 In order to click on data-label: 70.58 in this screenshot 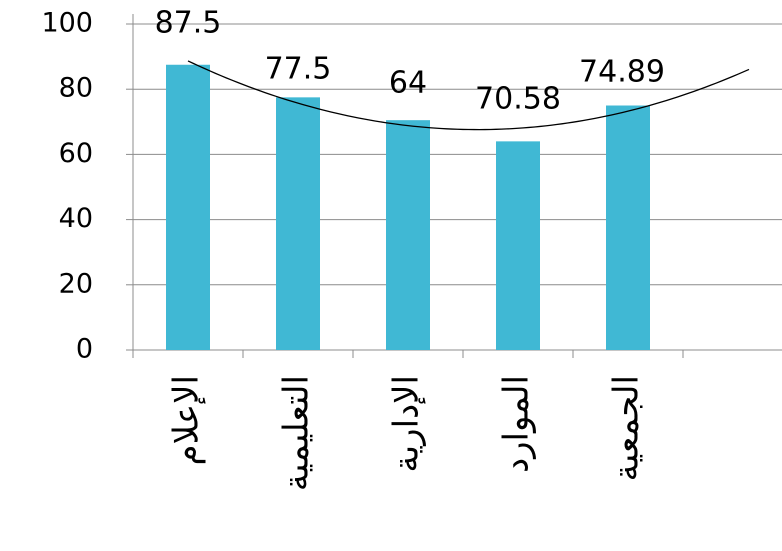, I will do `click(518, 99)`.